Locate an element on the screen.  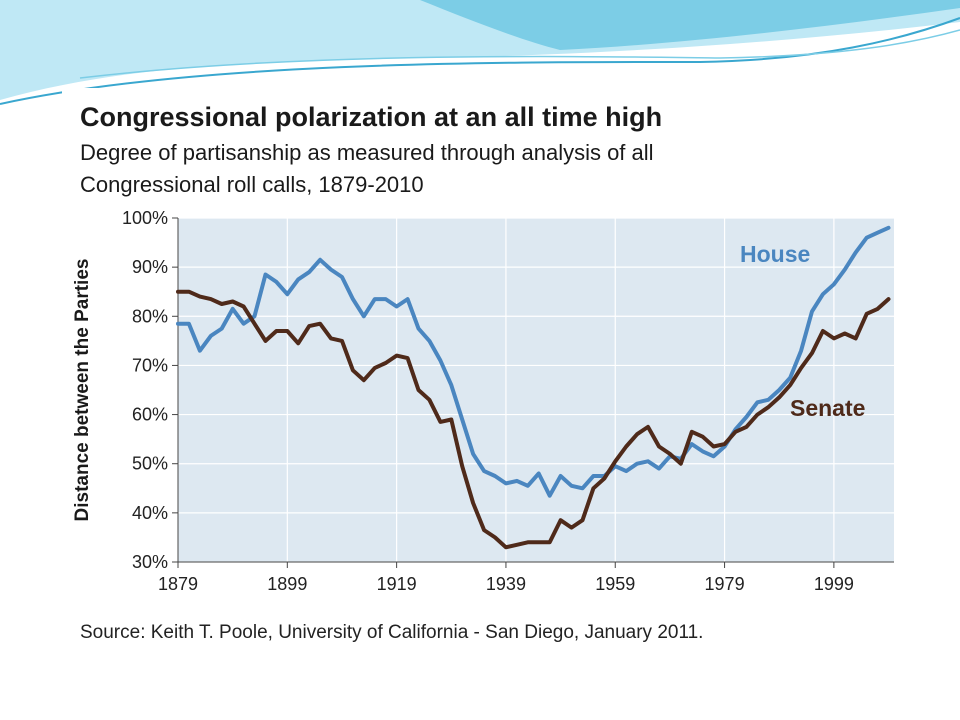
y-tick-label: 60% is located at coordinates (150, 415).